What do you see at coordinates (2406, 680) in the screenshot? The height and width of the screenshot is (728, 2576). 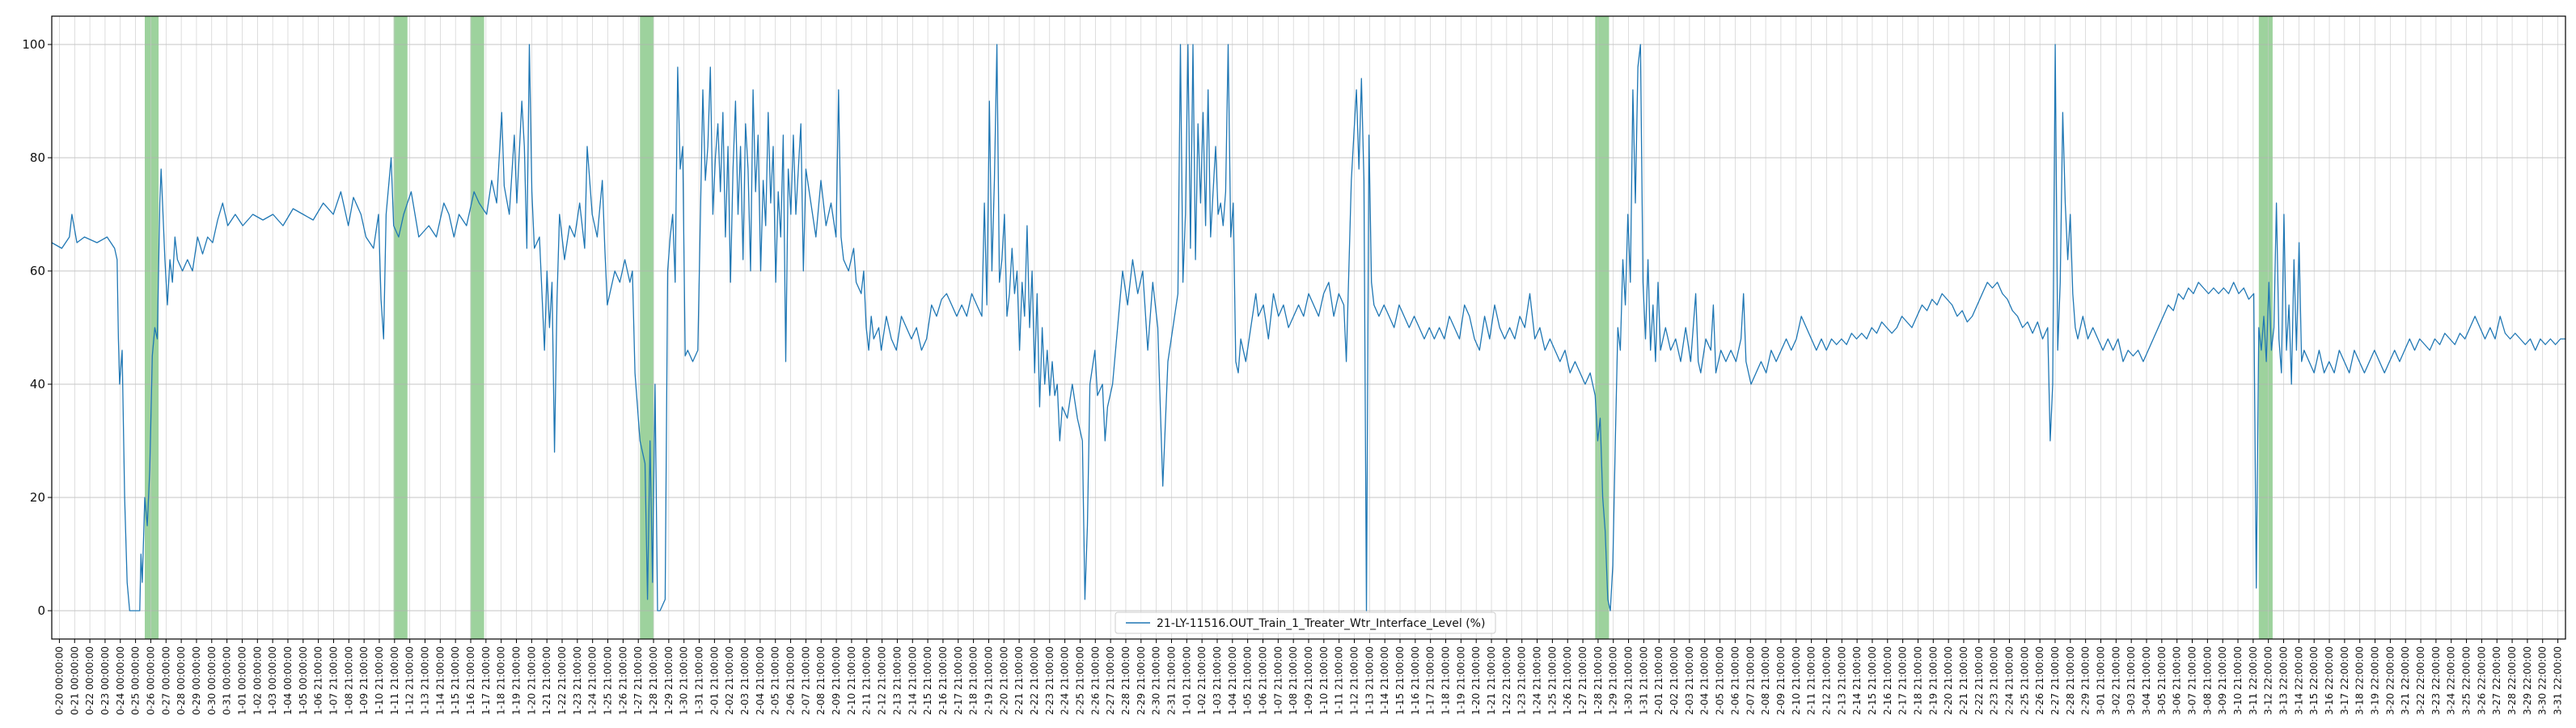 I see `x-tick-label-154: 3-21 22:00:00` at bounding box center [2406, 680].